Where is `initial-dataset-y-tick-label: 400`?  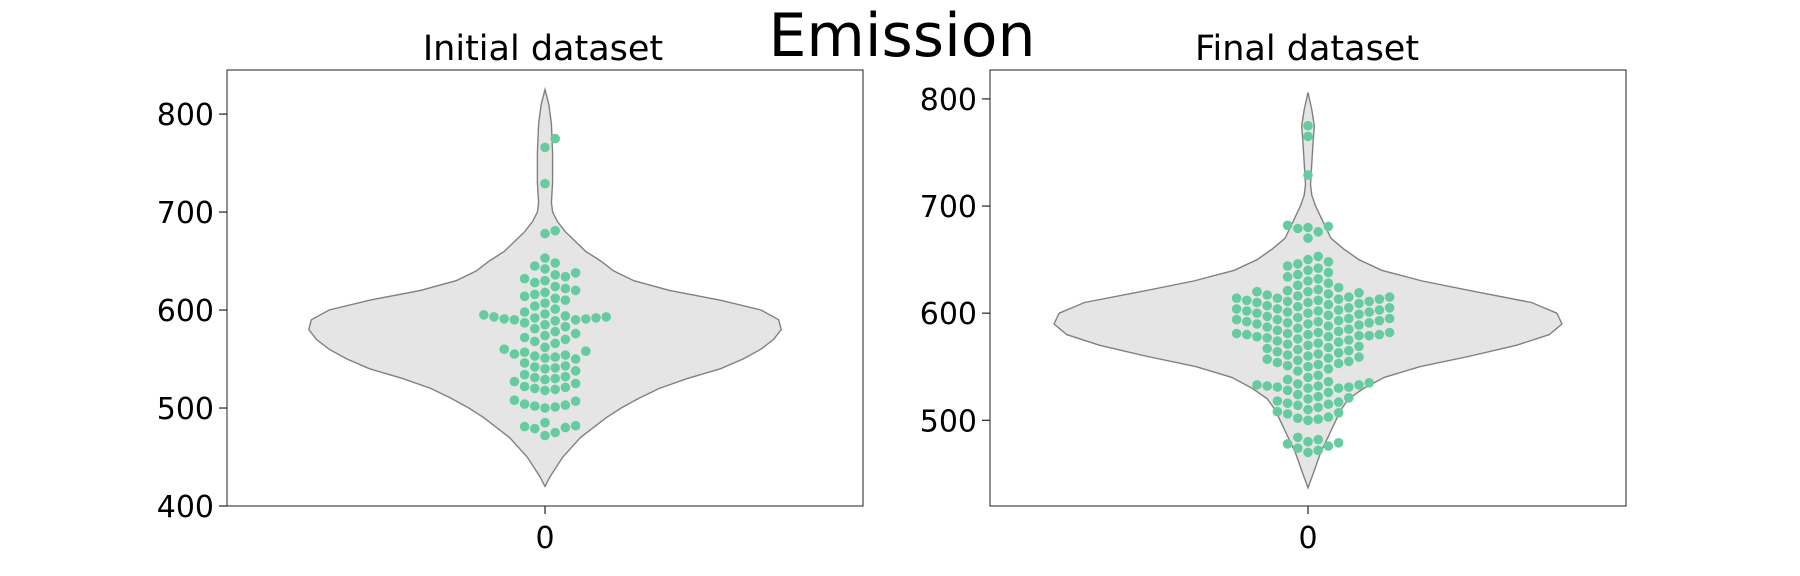
initial-dataset-y-tick-label: 400 is located at coordinates (185, 507).